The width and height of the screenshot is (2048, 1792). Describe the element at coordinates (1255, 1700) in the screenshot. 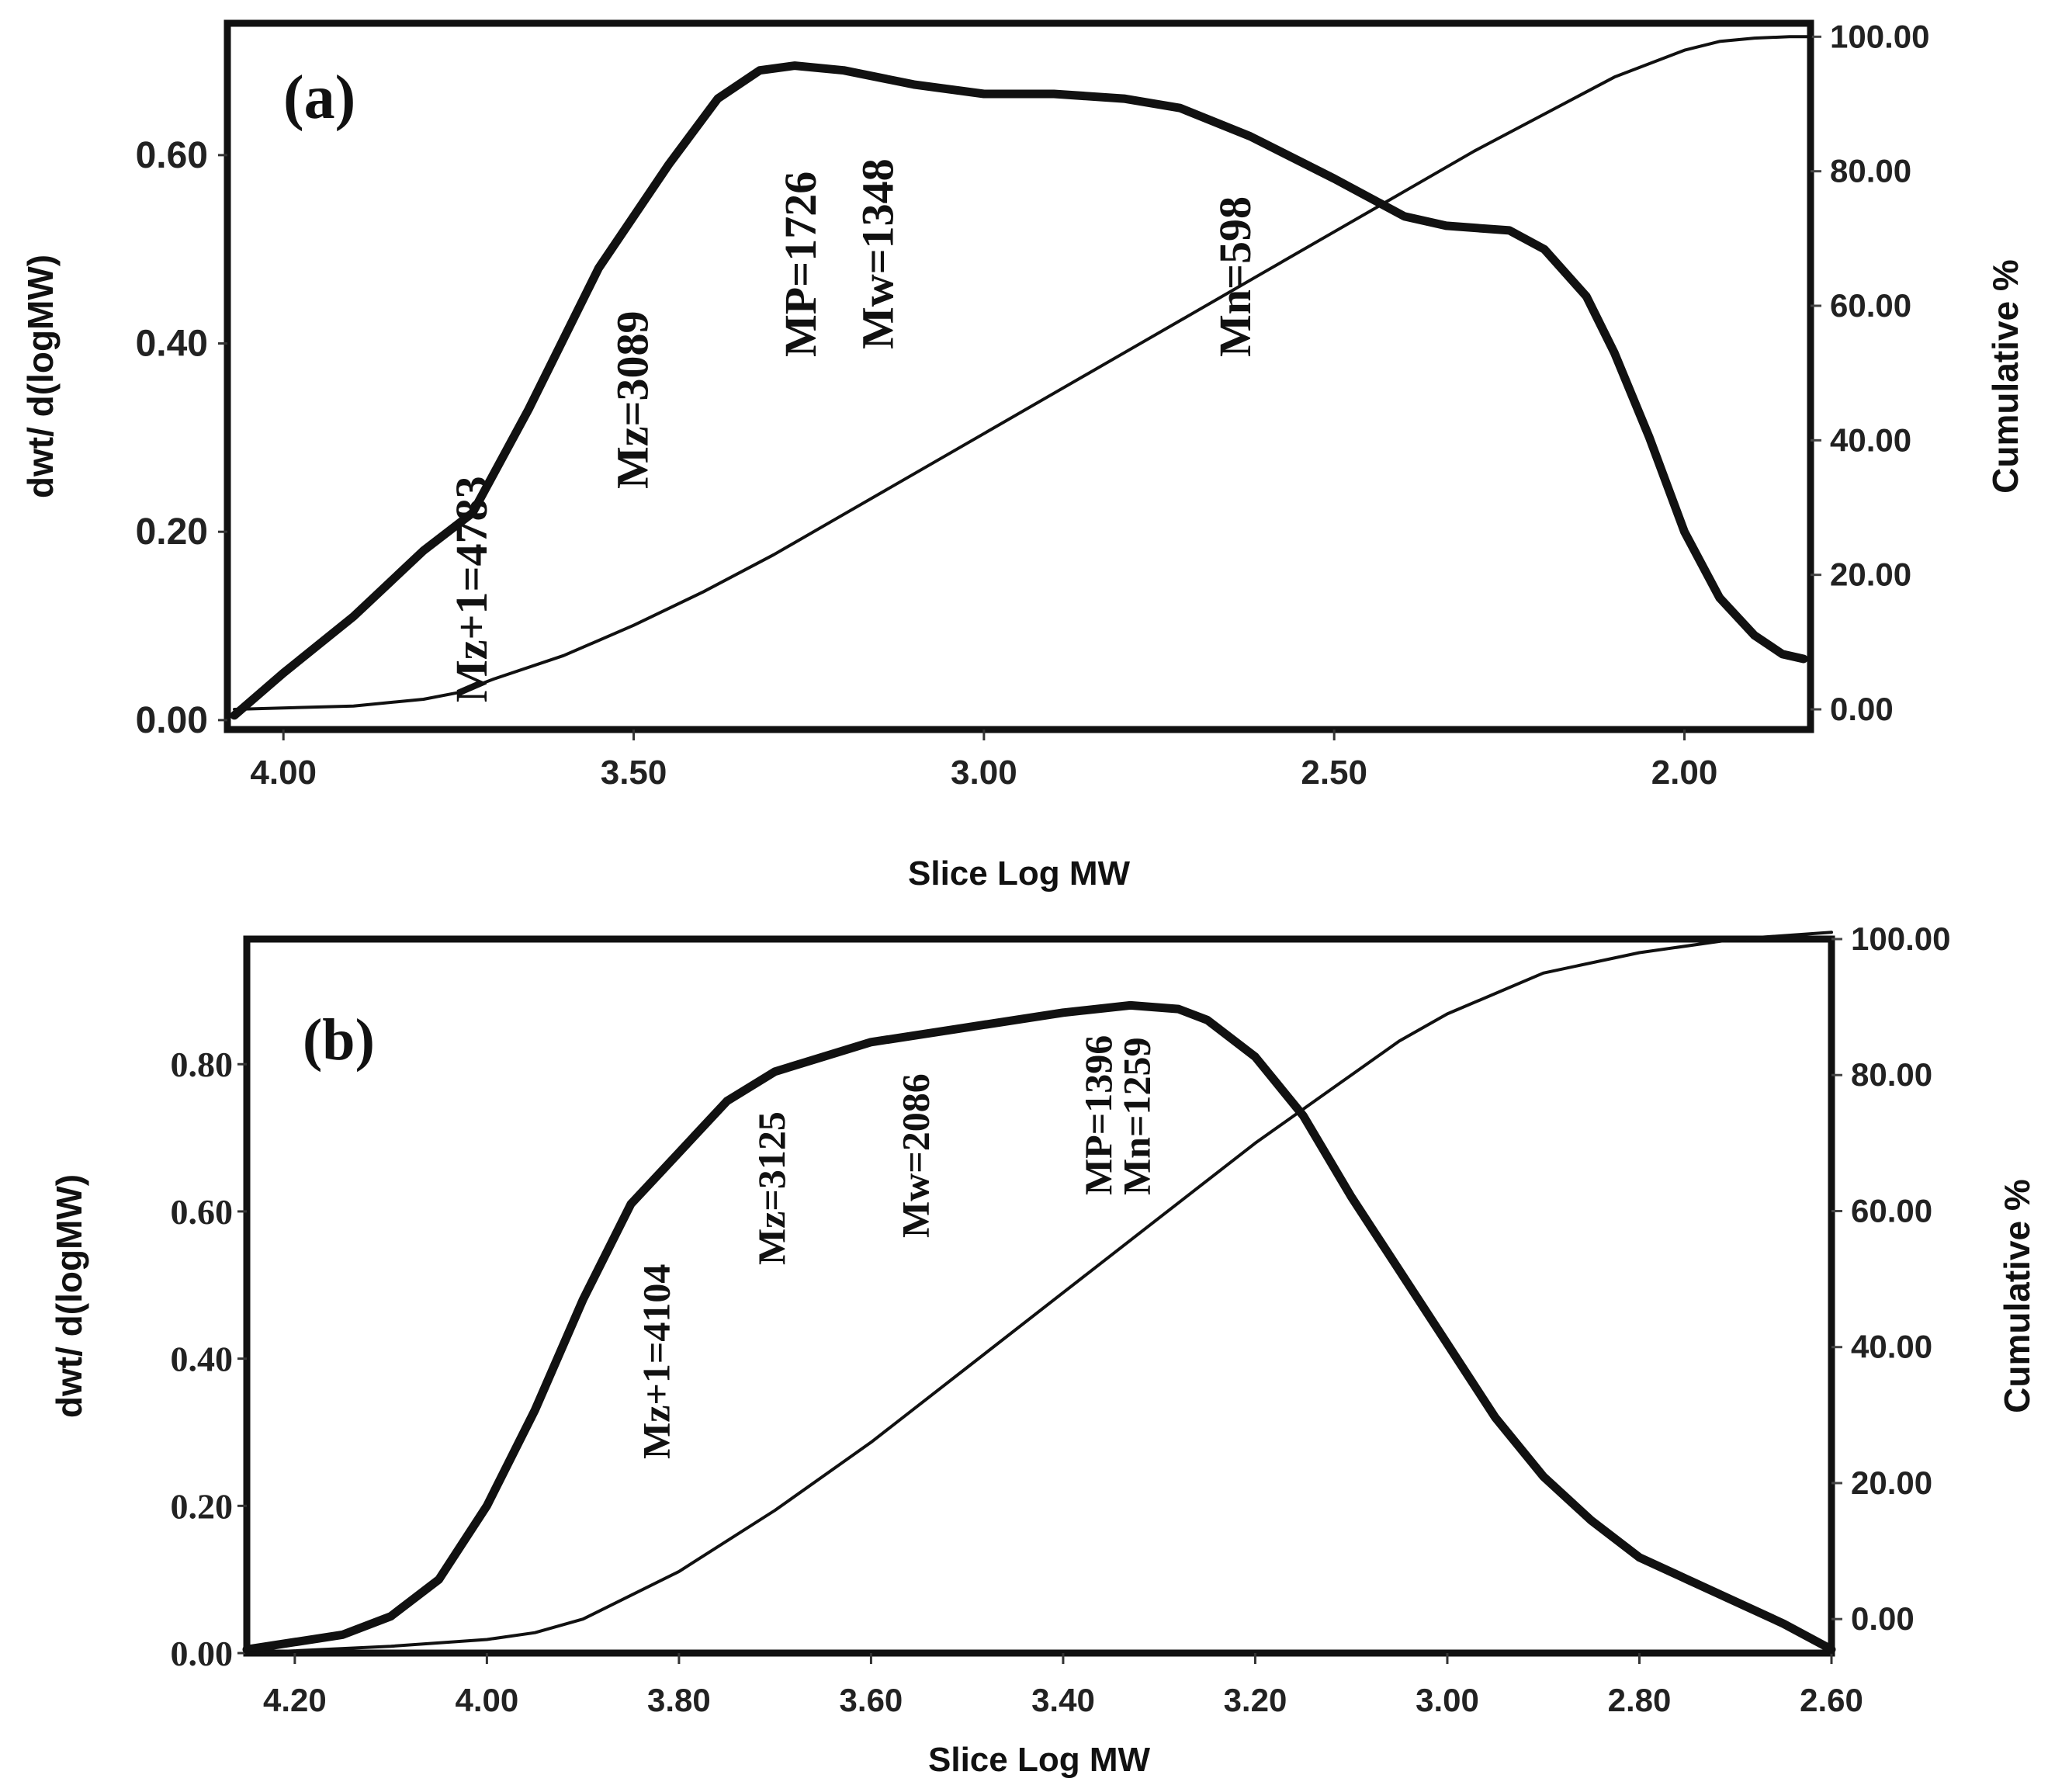

I see `x-tick-label: 3.20` at that location.